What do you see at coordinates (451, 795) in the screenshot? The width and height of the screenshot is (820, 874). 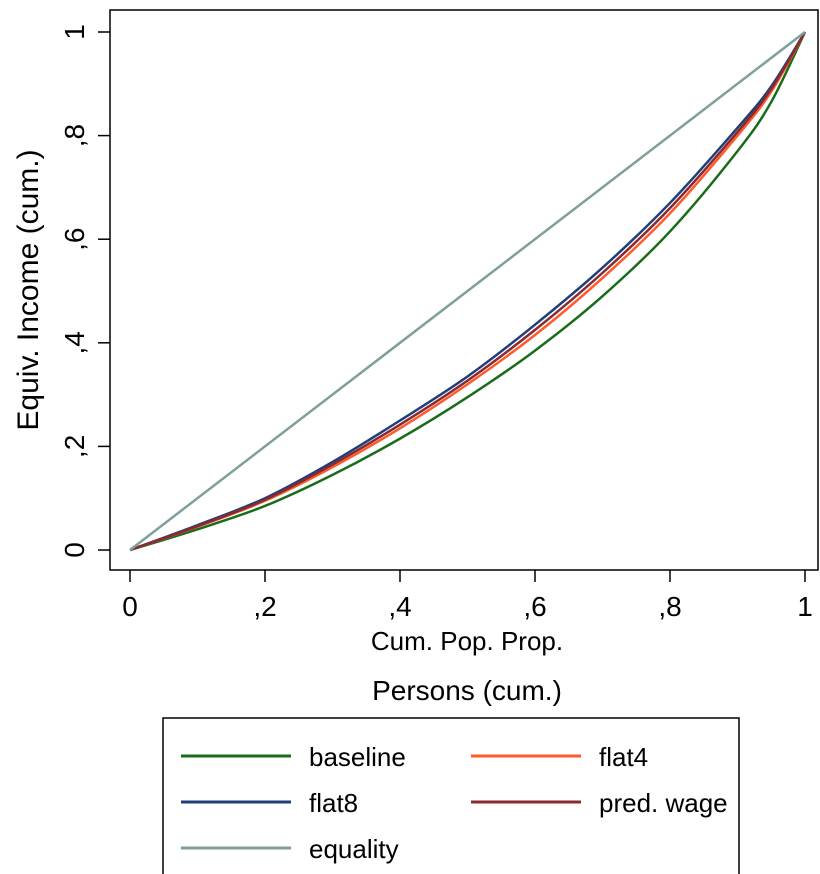 I see `legend: baseline flat4 flat8 pred. wage equality` at bounding box center [451, 795].